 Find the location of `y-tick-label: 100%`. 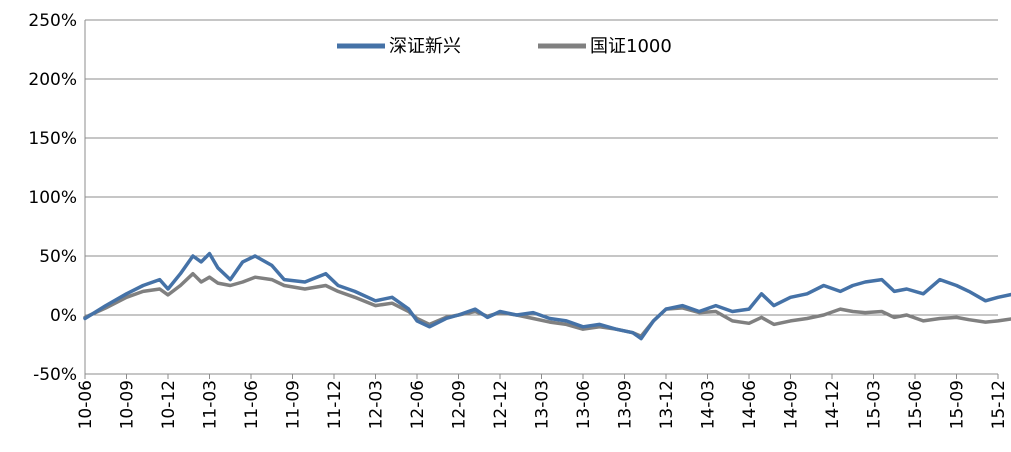

y-tick-label: 100% is located at coordinates (52, 198).